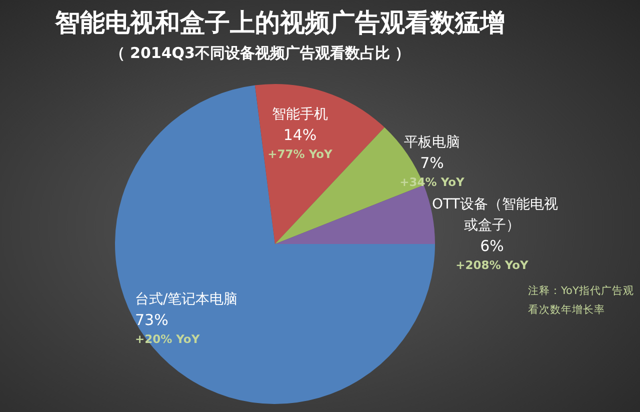 The width and height of the screenshot is (640, 412). Describe the element at coordinates (492, 245) in the screenshot. I see `data-label: 6%` at that location.